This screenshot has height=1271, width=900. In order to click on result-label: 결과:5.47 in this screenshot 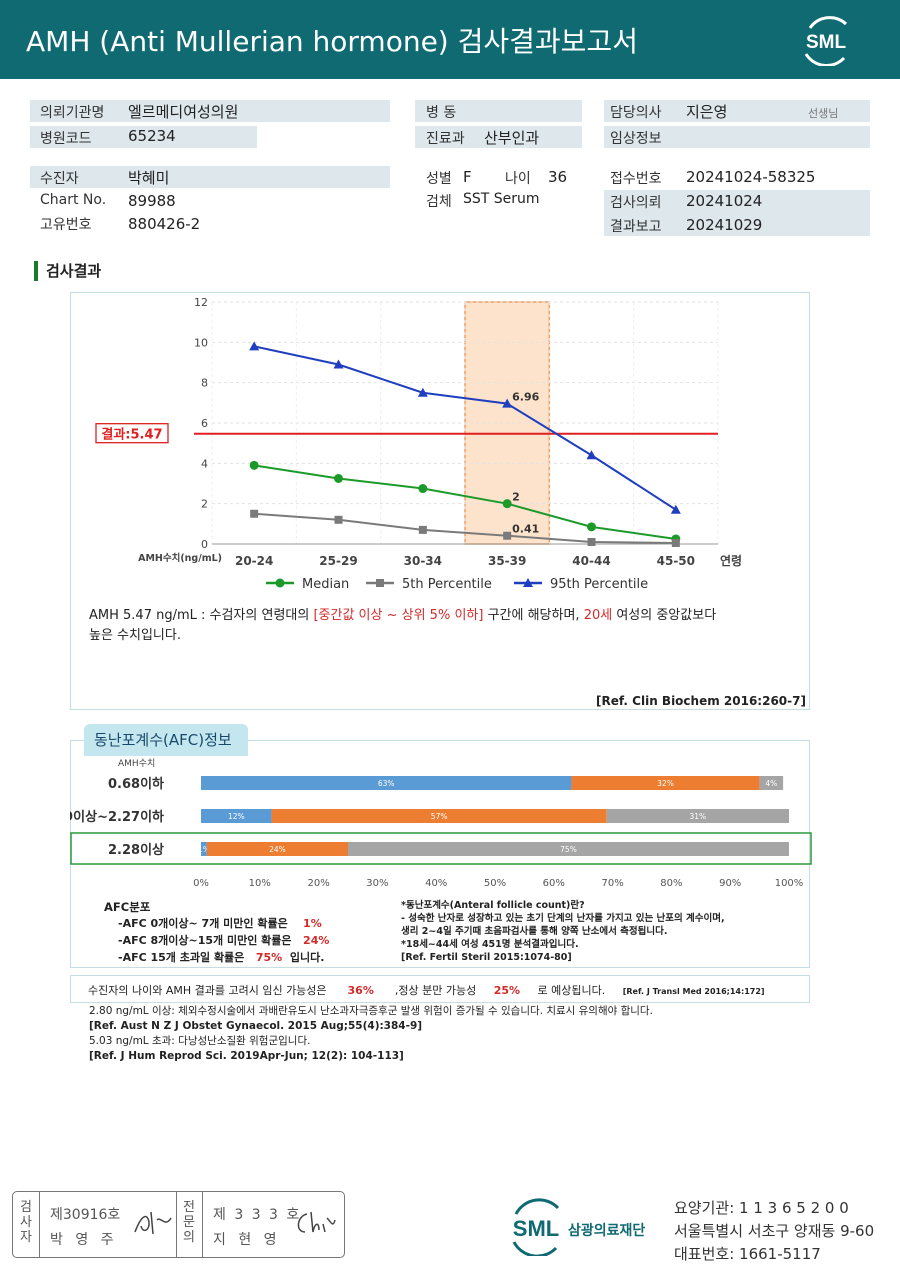, I will do `click(131, 435)`.